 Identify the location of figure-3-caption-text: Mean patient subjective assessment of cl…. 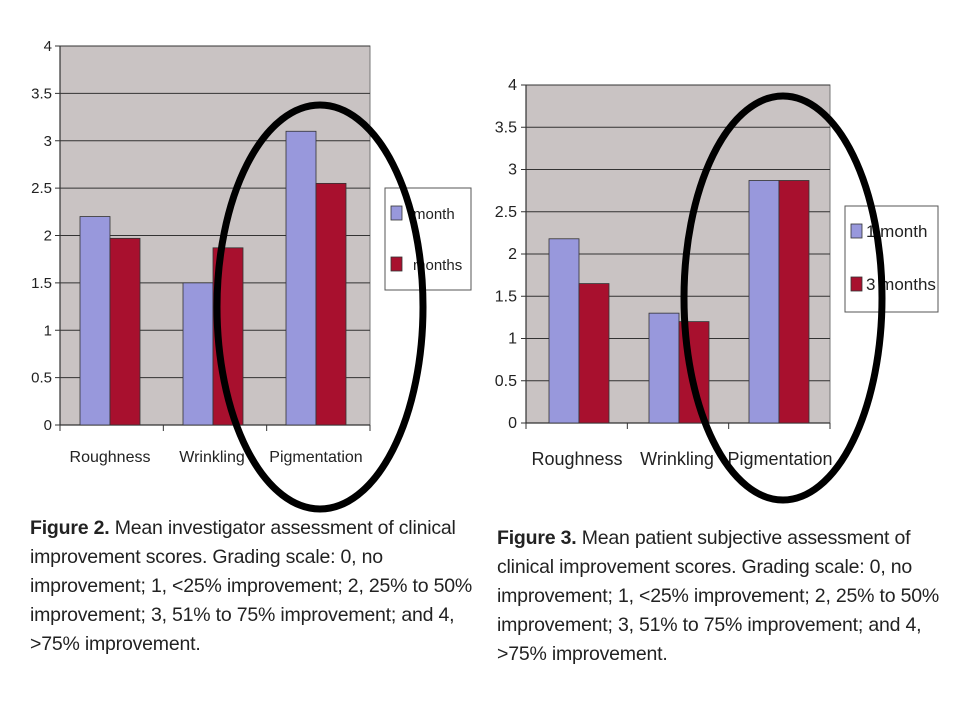
(718, 596).